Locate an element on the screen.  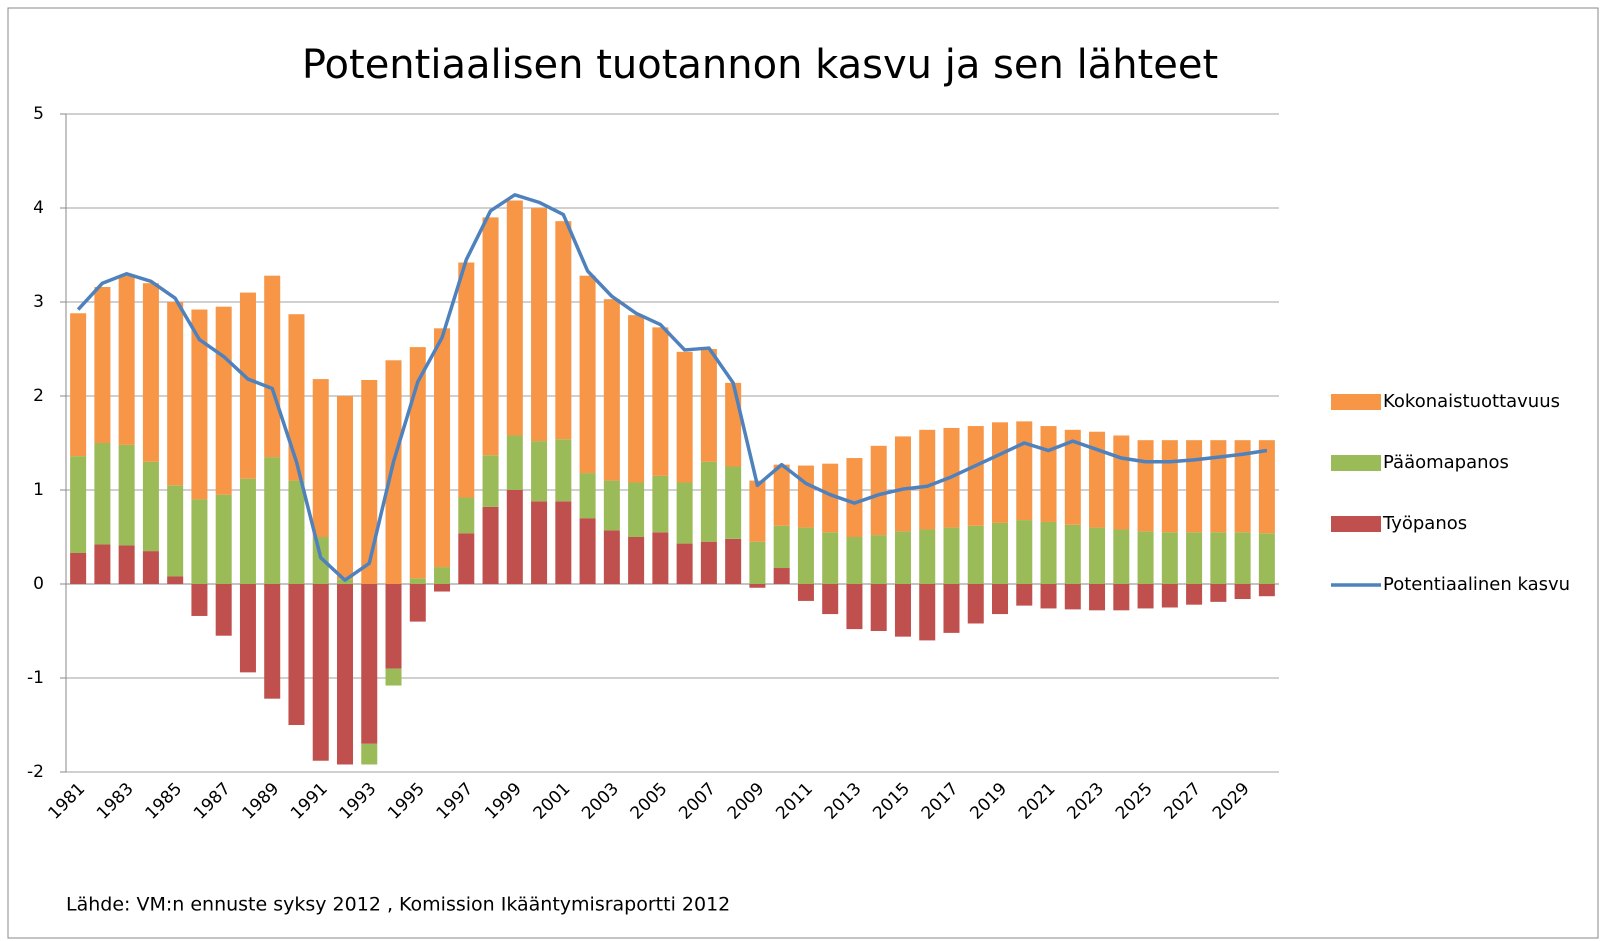
y-tick-label: -1 is located at coordinates (35, 678).